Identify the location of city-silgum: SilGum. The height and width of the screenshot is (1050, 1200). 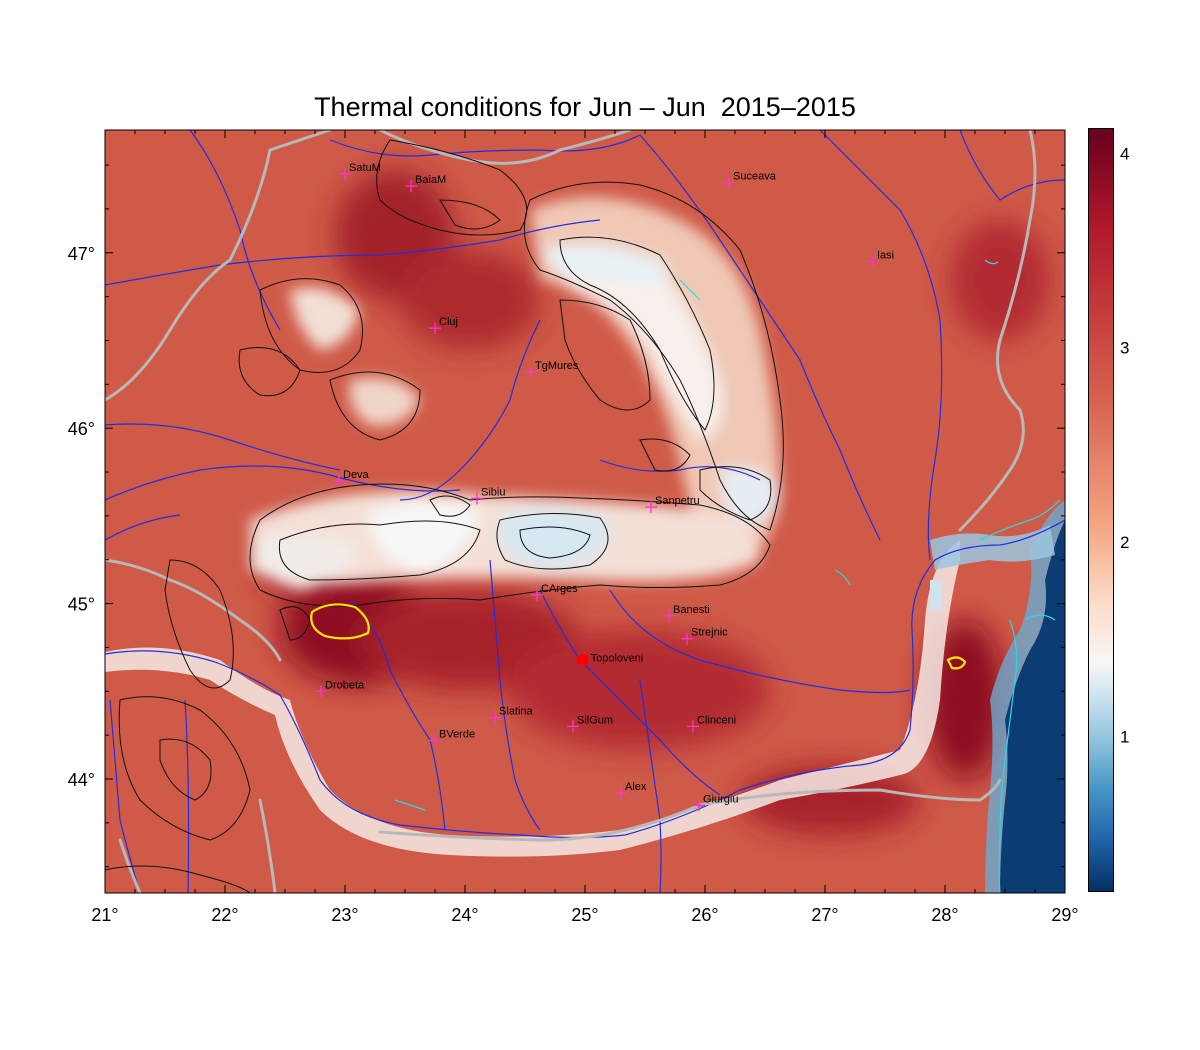
(590, 723).